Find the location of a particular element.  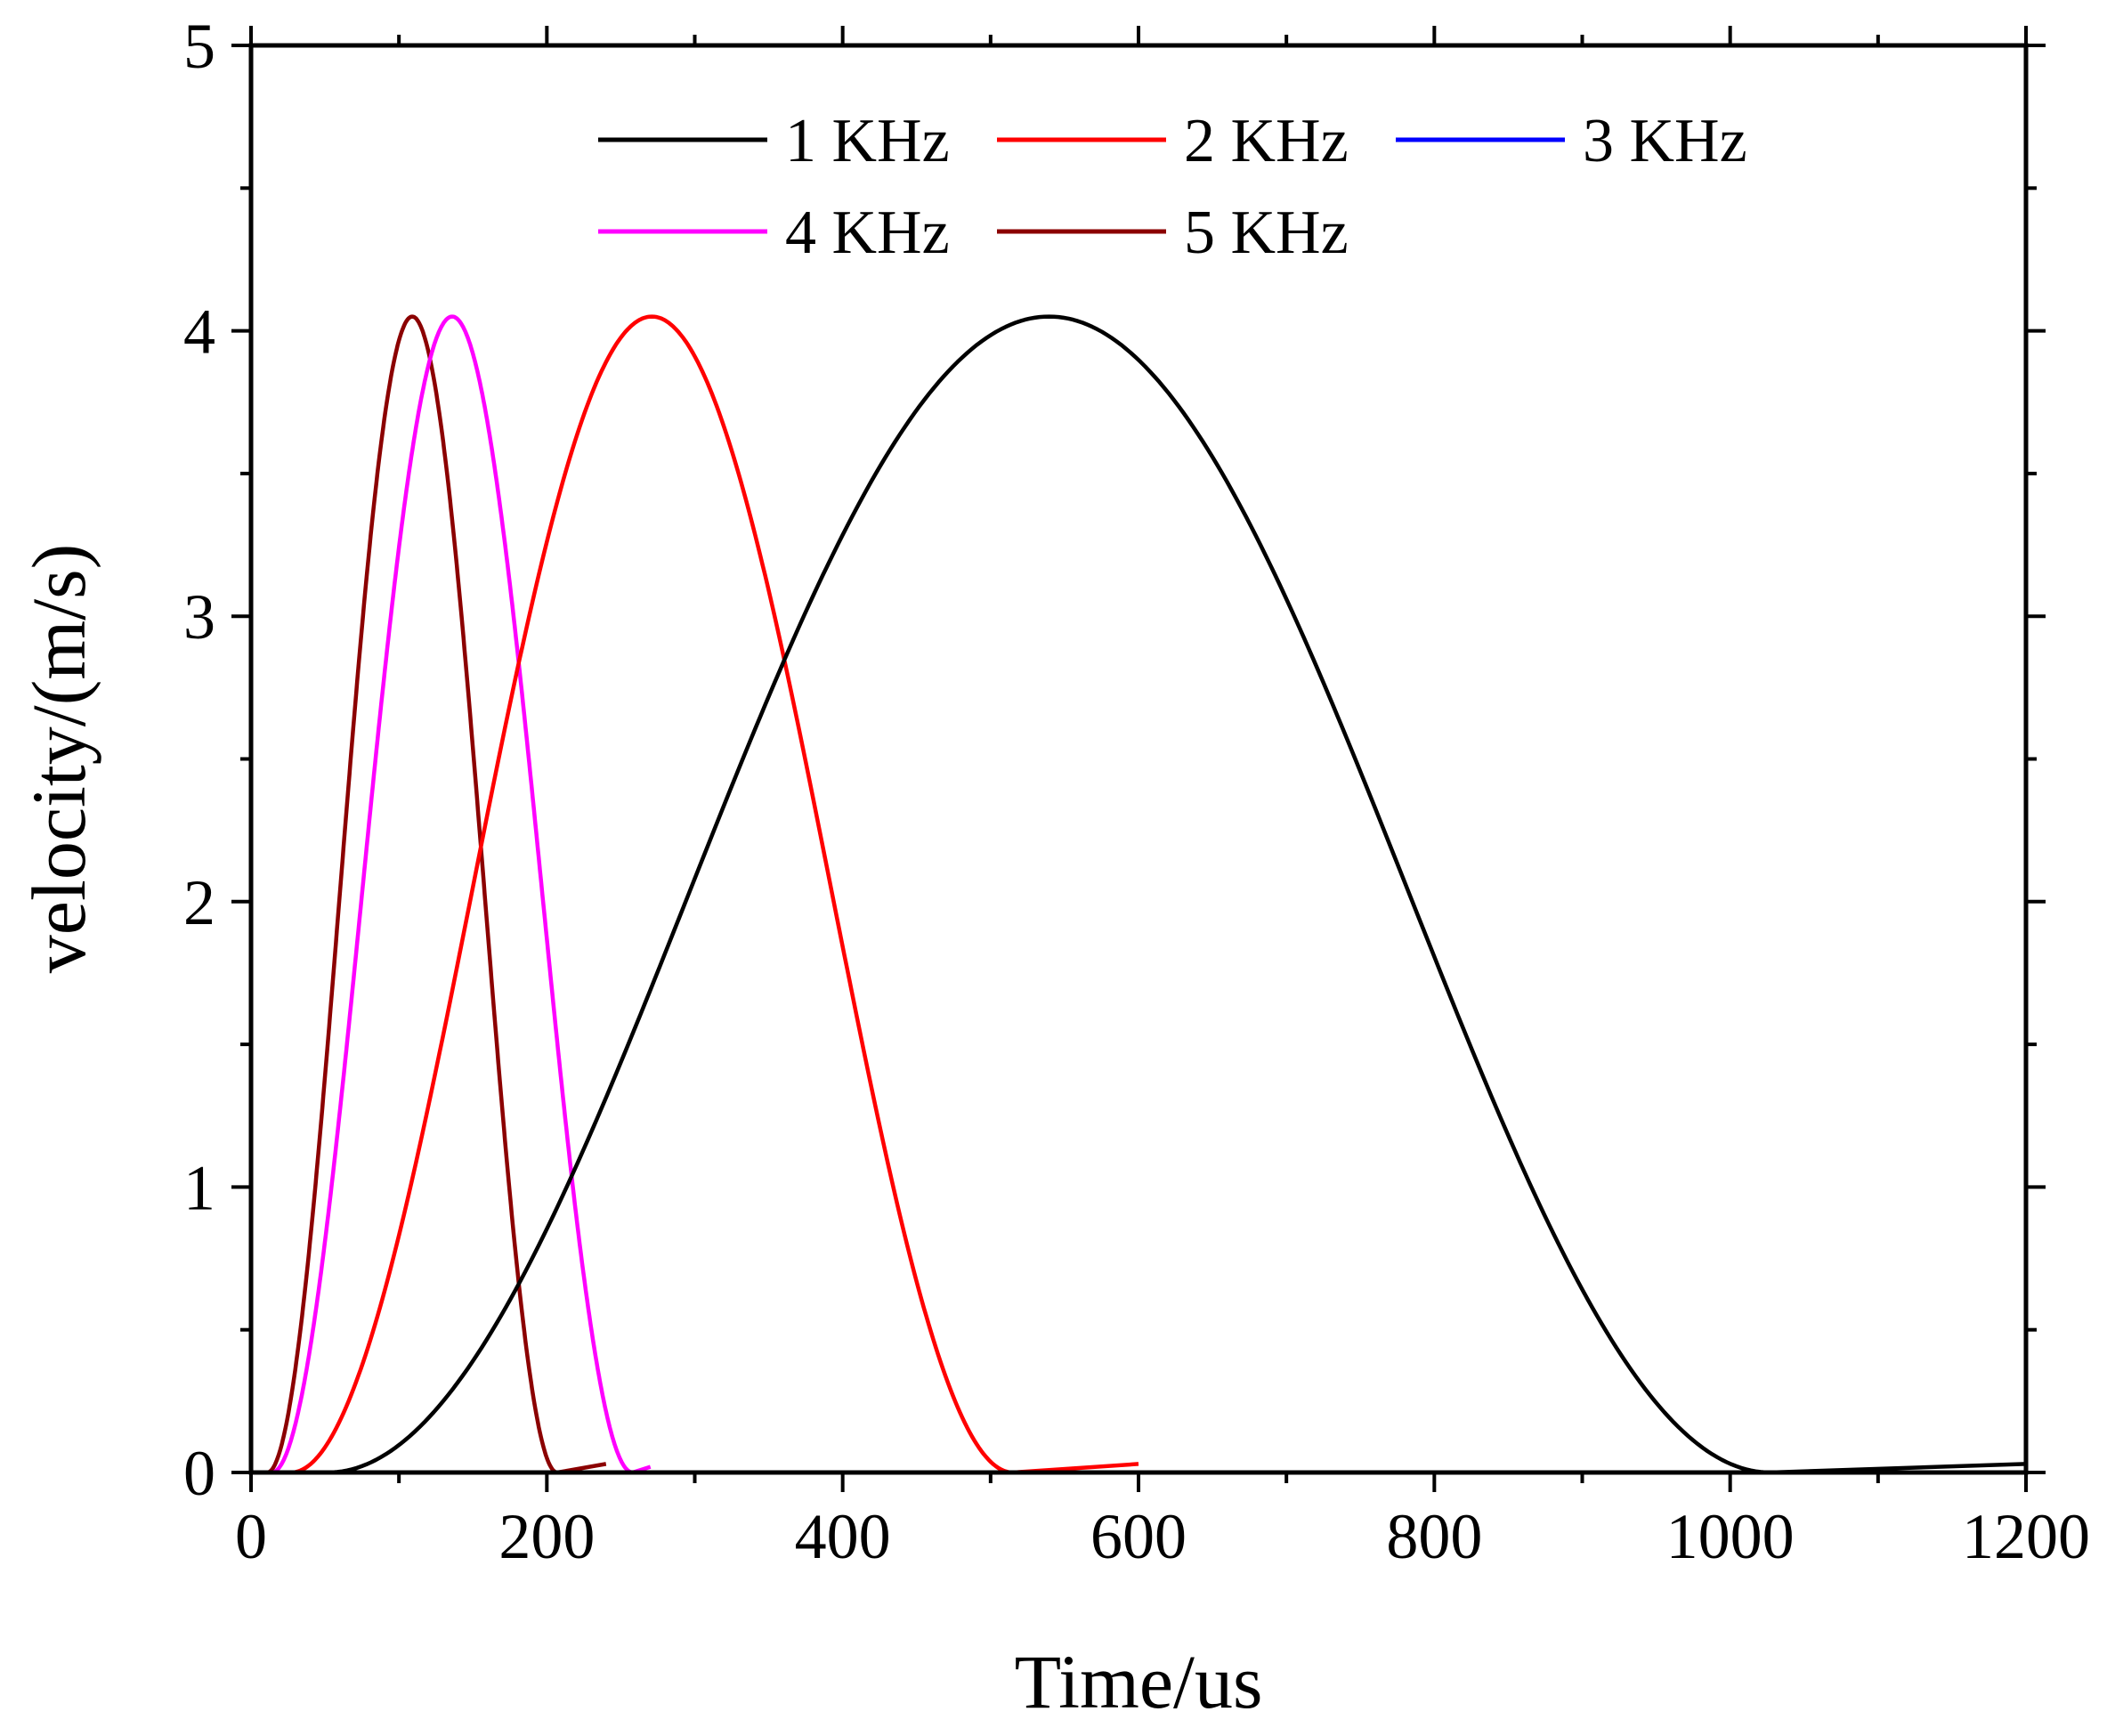

x-tick-label: 200 is located at coordinates (546, 1536).